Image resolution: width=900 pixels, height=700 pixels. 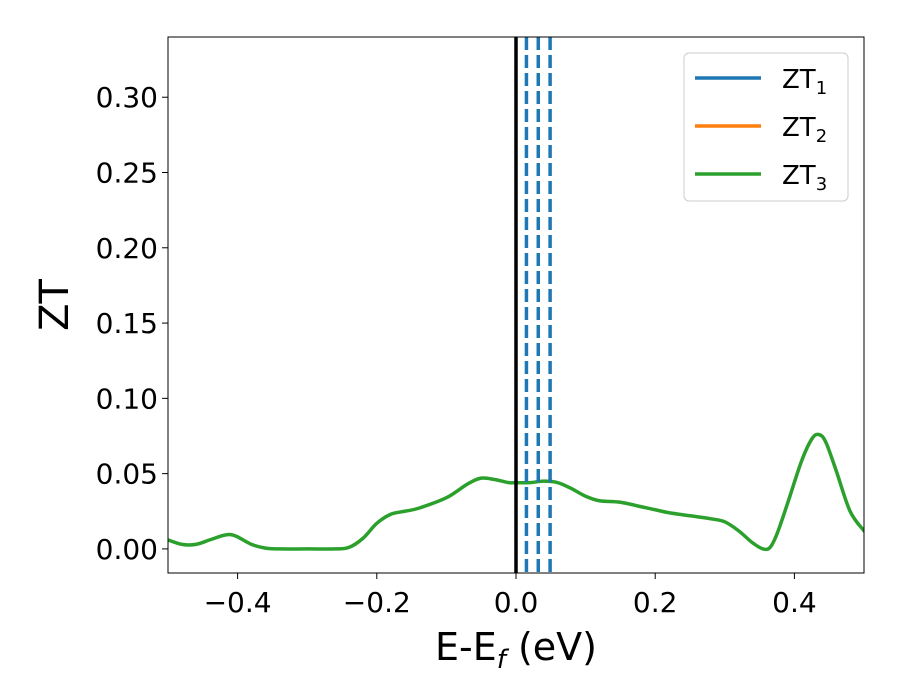 What do you see at coordinates (127, 398) in the screenshot?
I see `y-tick-label: 0.10` at bounding box center [127, 398].